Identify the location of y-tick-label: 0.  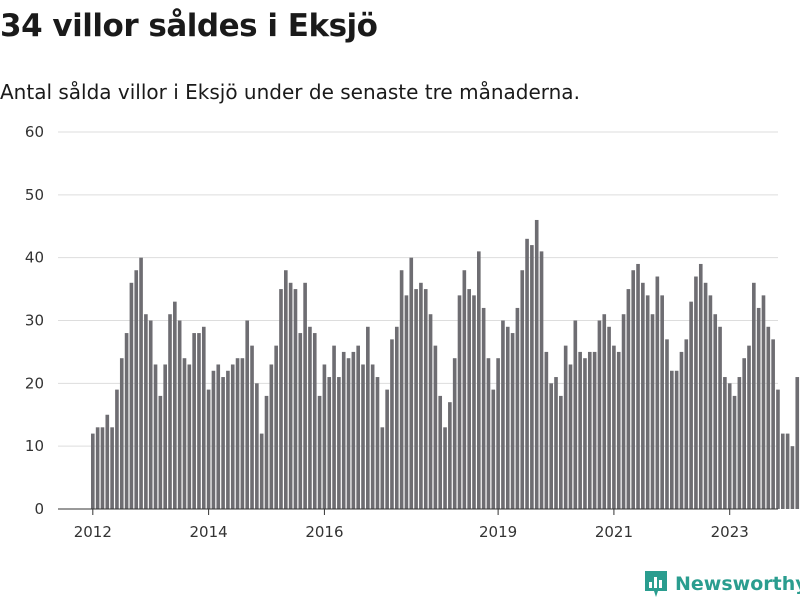
(39, 509).